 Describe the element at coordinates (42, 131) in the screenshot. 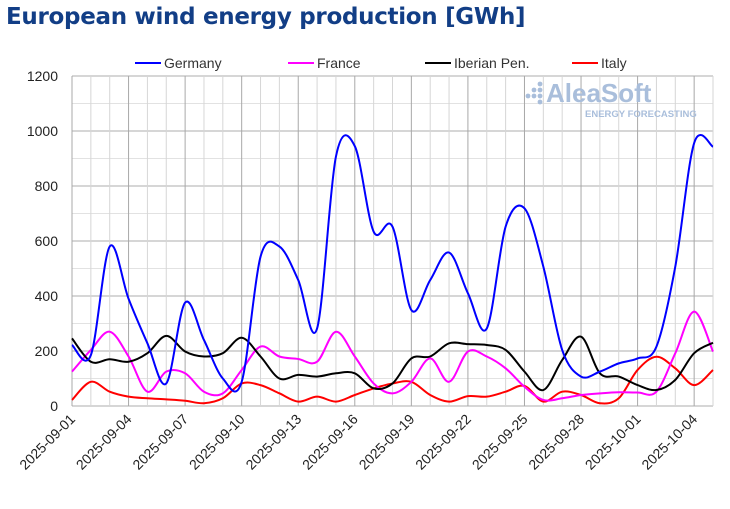

I see `y-tick-label: 1000` at that location.